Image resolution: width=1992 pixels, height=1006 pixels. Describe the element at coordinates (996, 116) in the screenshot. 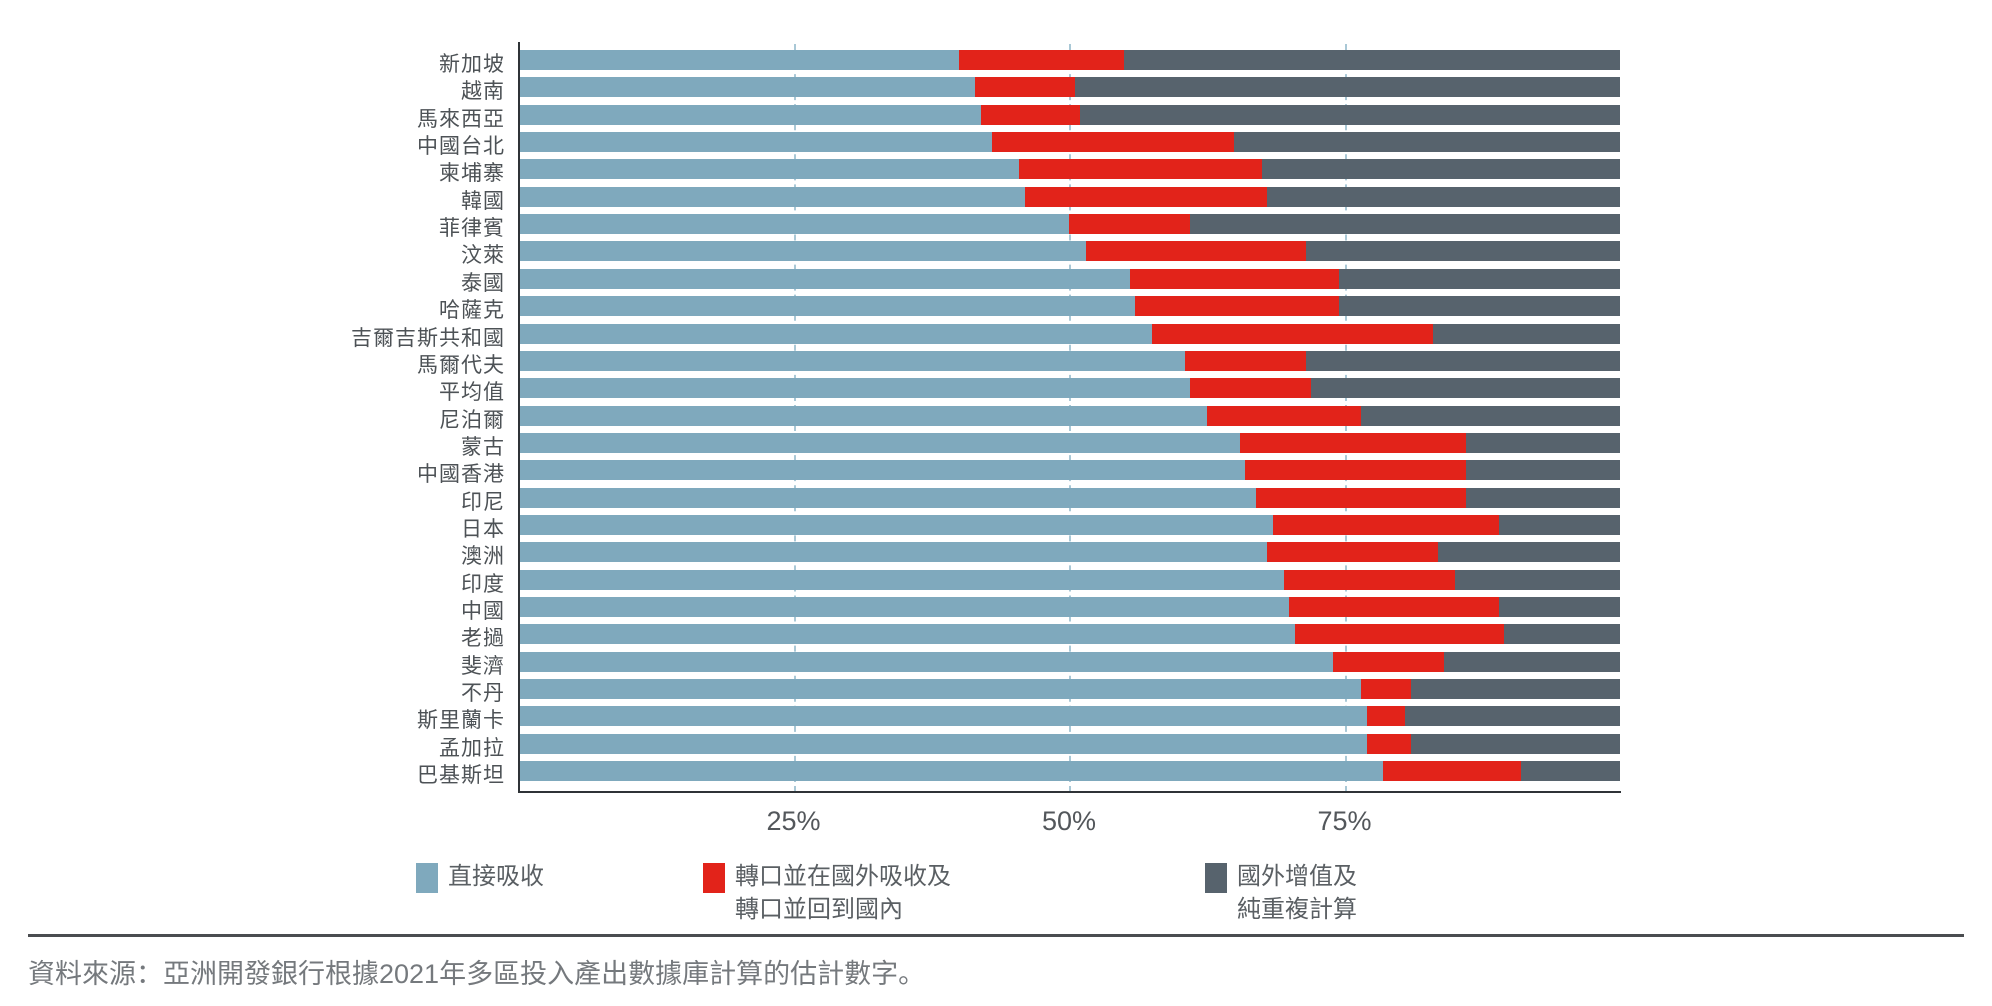

I see `bar-row: 馬來西亞` at that location.